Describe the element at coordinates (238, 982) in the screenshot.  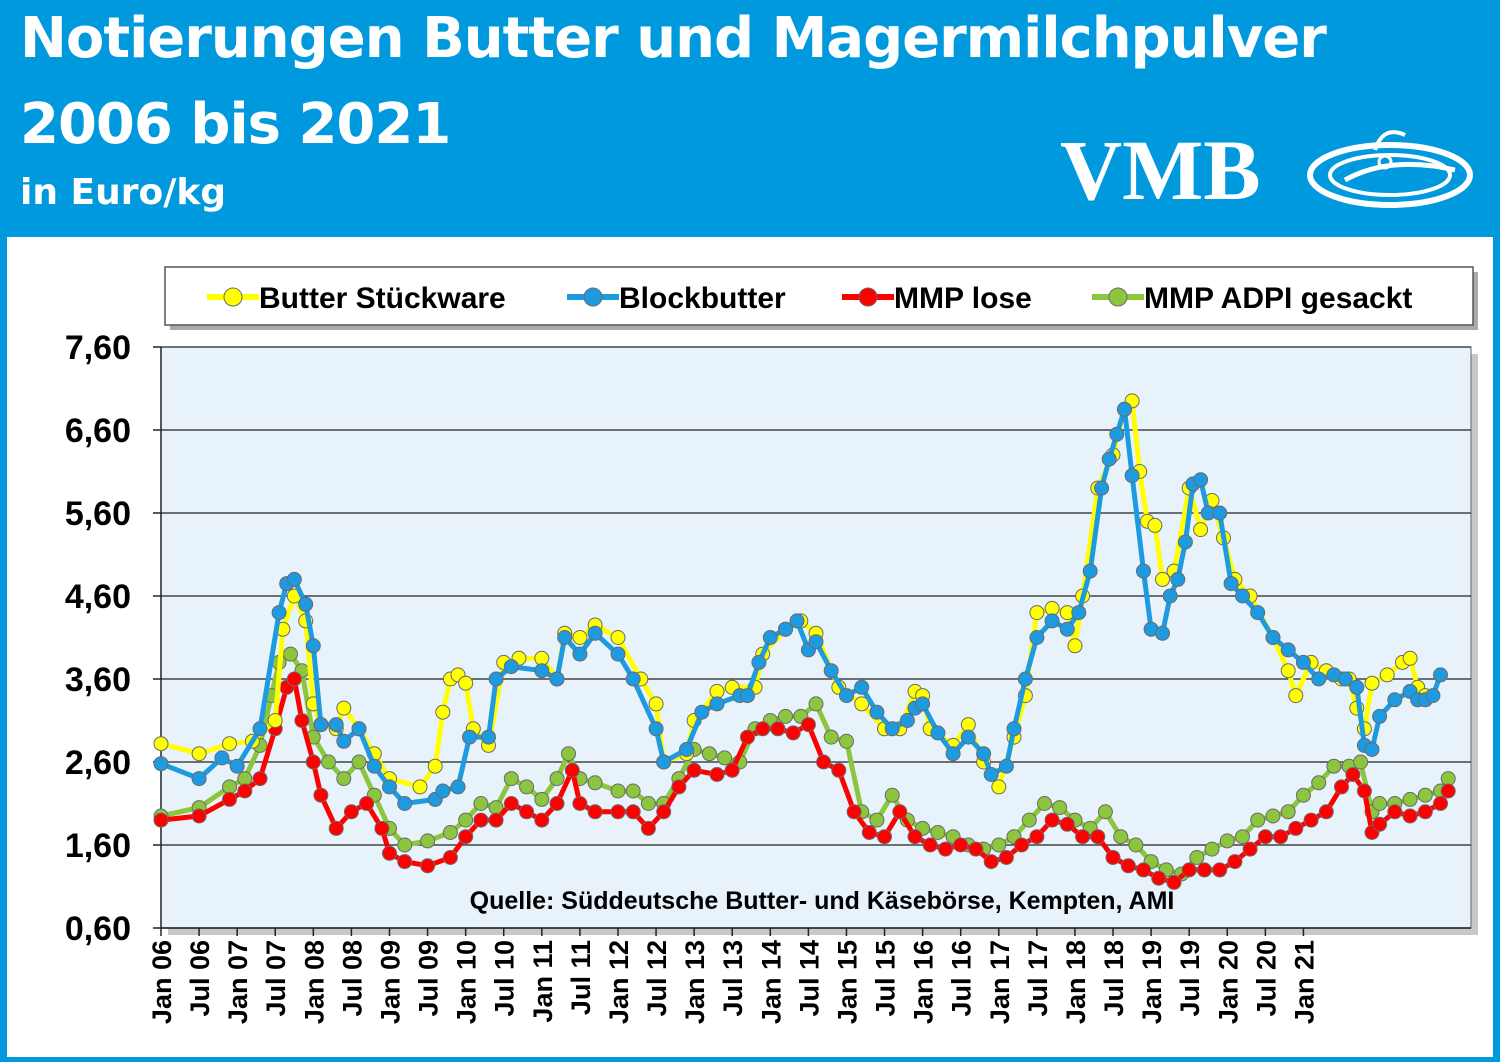
I see `x-tick-label: Jan 07` at that location.